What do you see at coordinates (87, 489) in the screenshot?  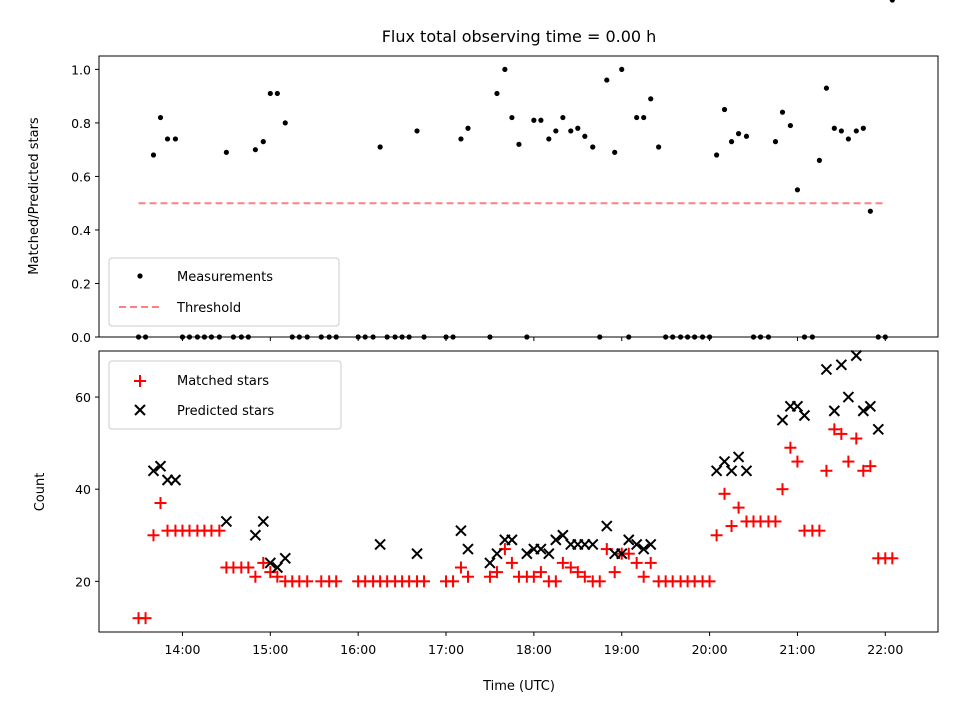 I see `count-y-ticks: 20 40 60` at bounding box center [87, 489].